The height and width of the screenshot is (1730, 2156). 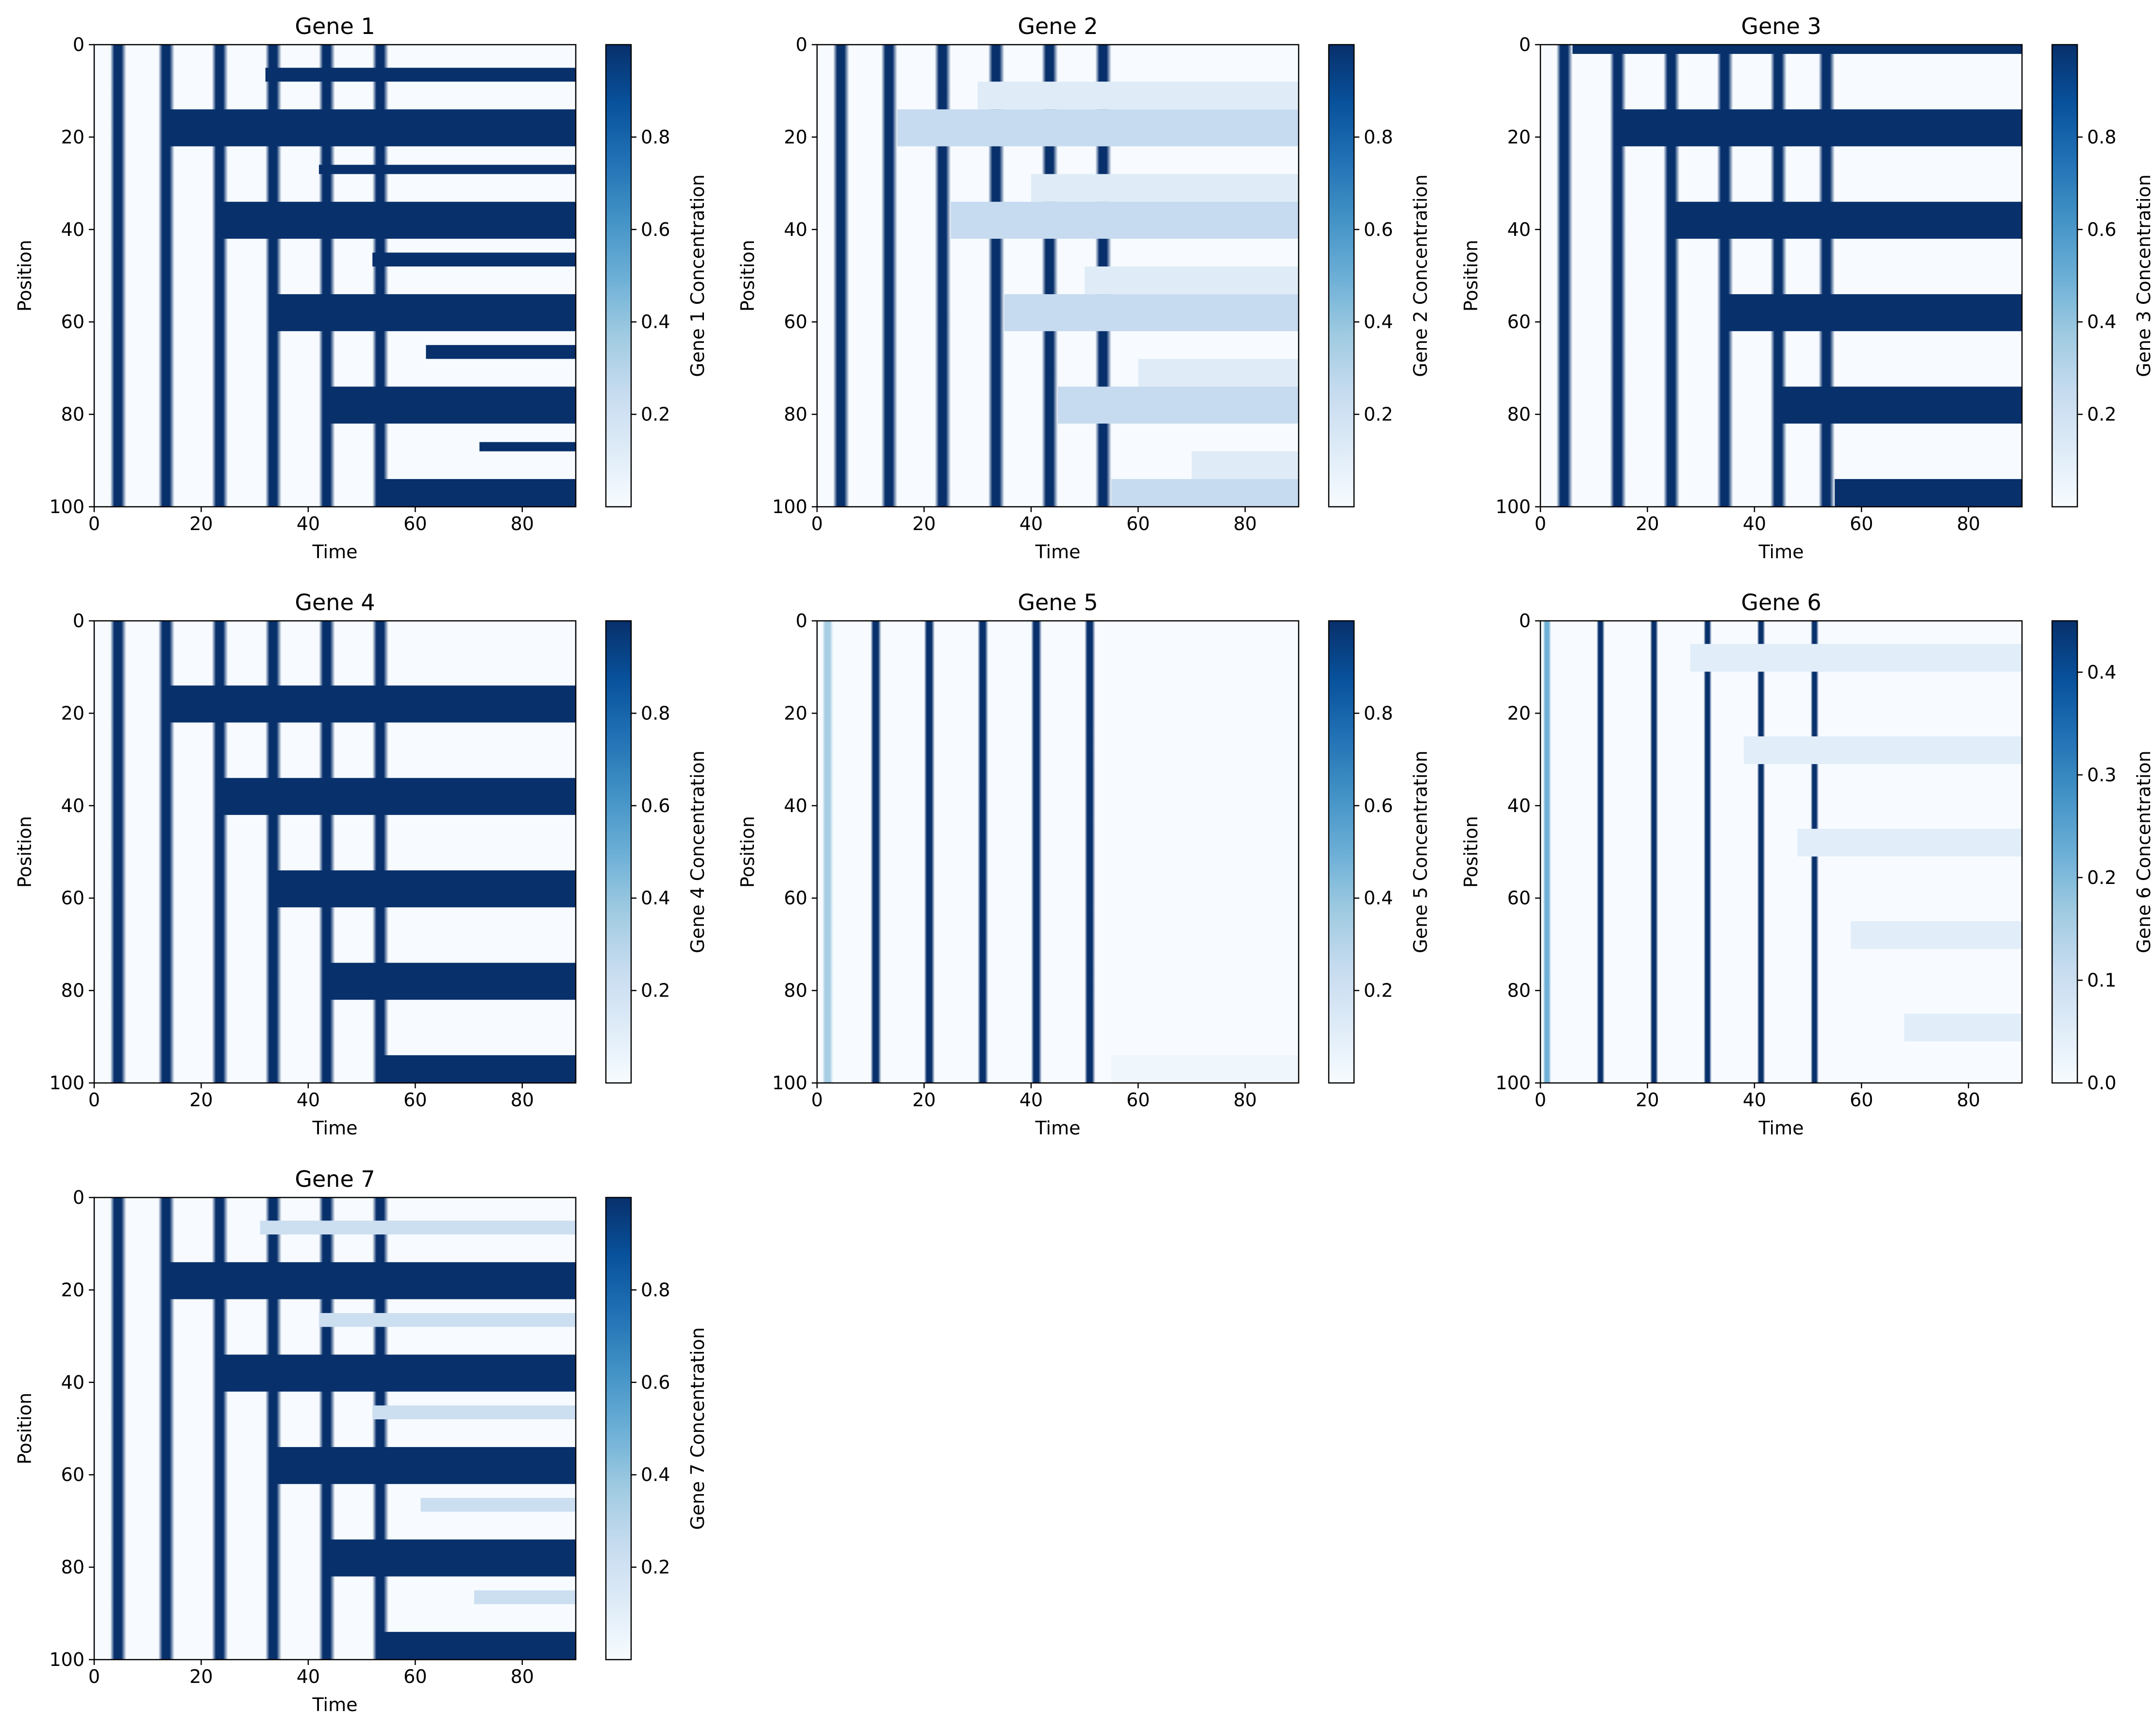 I want to click on colorbar-label: Gene 4 Concentration, so click(x=697, y=852).